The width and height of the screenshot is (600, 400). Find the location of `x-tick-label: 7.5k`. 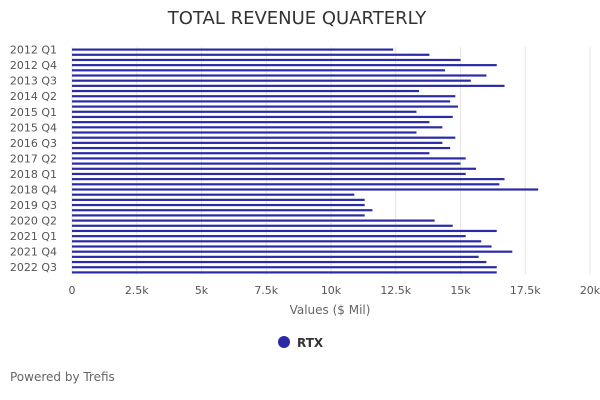

x-tick-label: 7.5k is located at coordinates (266, 290).